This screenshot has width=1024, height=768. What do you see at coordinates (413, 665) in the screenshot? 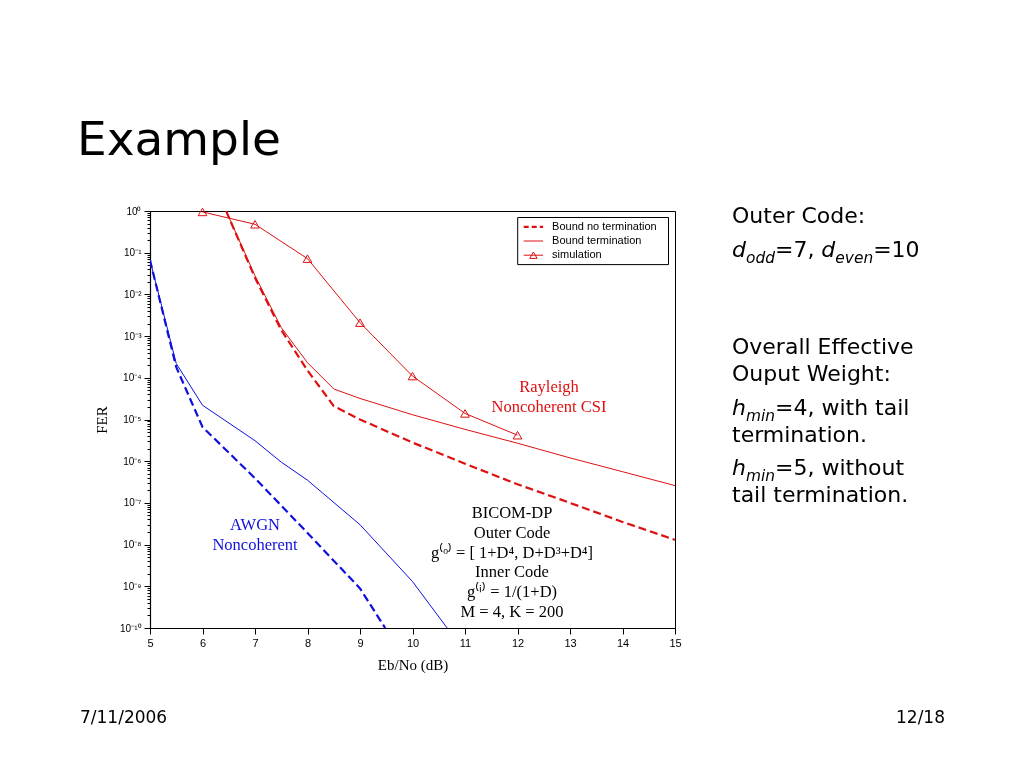
I see `x-axis-title: Eb/No (dB)` at bounding box center [413, 665].